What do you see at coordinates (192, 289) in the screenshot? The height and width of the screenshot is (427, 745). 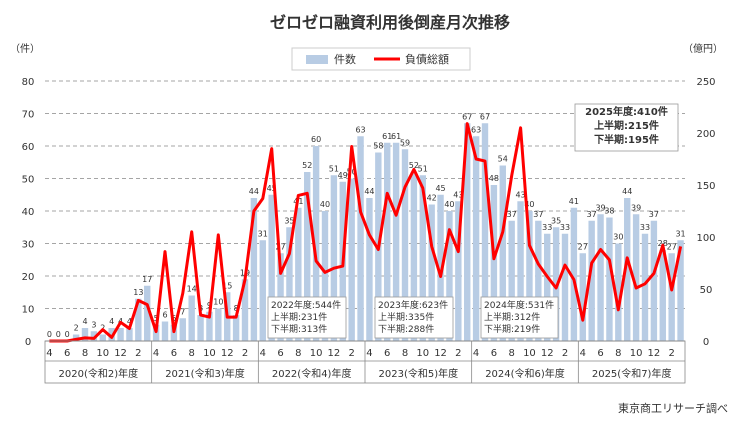 I see `bar-value-label: 14` at bounding box center [192, 289].